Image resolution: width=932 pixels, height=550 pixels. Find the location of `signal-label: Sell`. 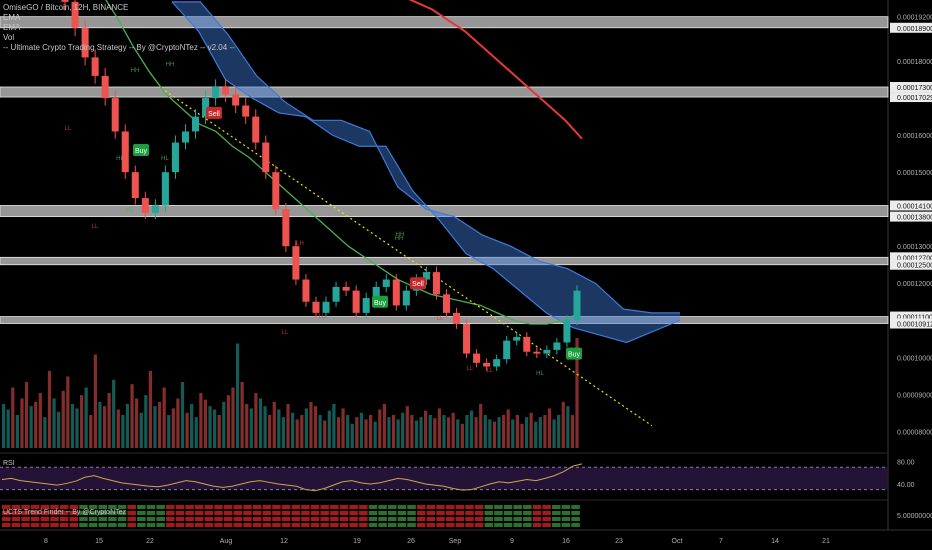

signal-label: Sell is located at coordinates (418, 284).